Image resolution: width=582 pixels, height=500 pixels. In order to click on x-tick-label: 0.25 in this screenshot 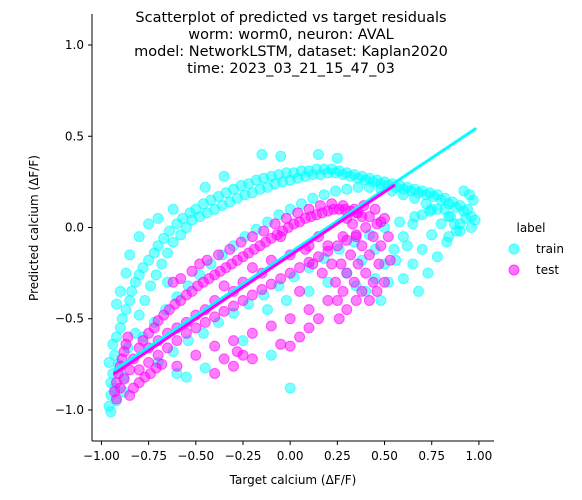, I will do `click(337, 456)`.